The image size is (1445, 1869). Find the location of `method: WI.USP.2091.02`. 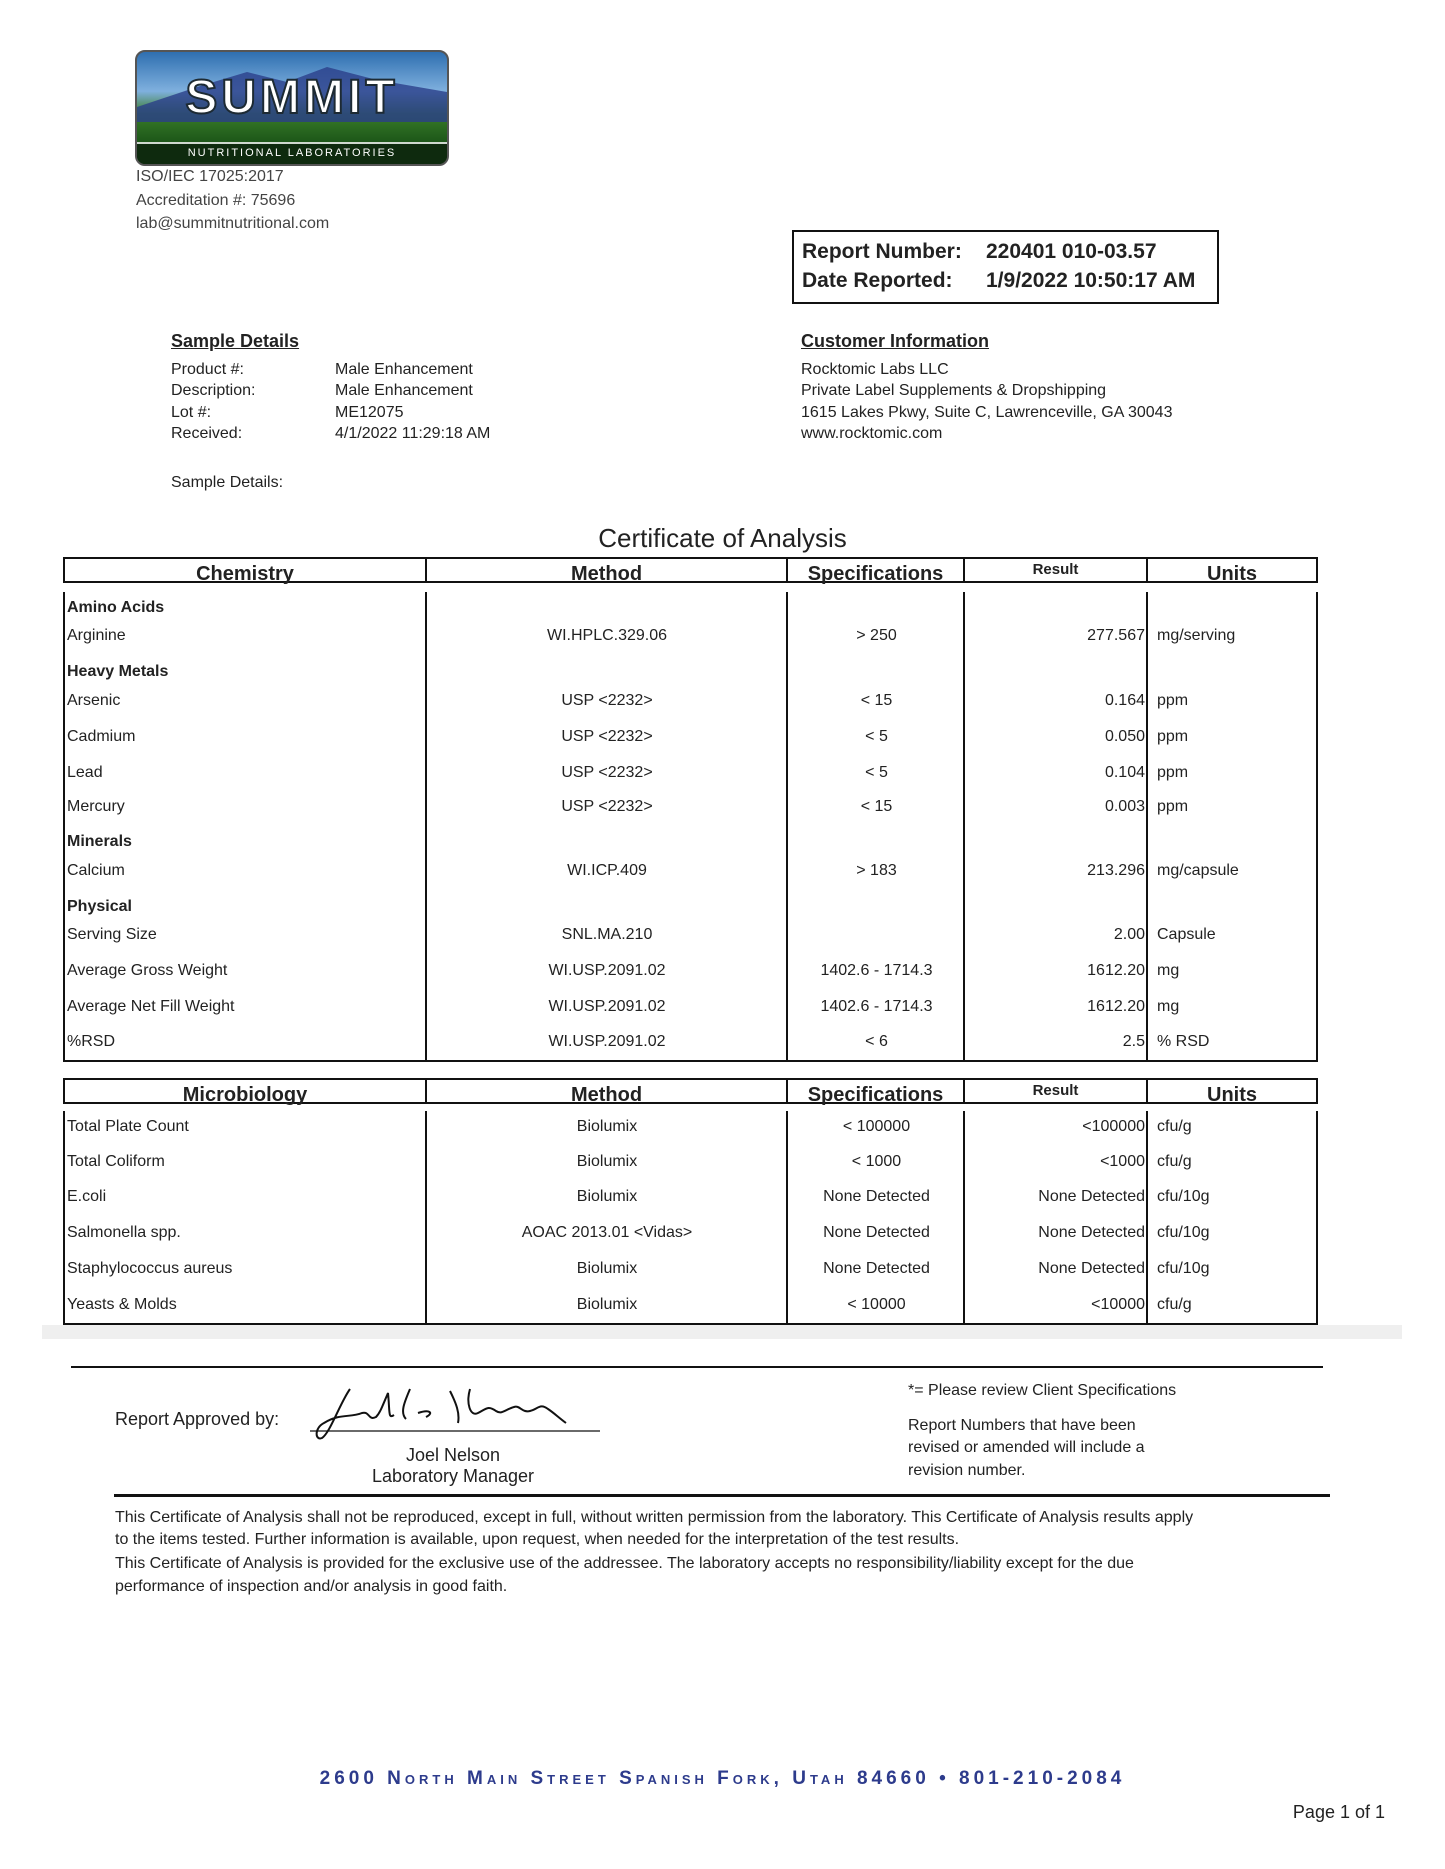

method: WI.USP.2091.02 is located at coordinates (607, 1041).